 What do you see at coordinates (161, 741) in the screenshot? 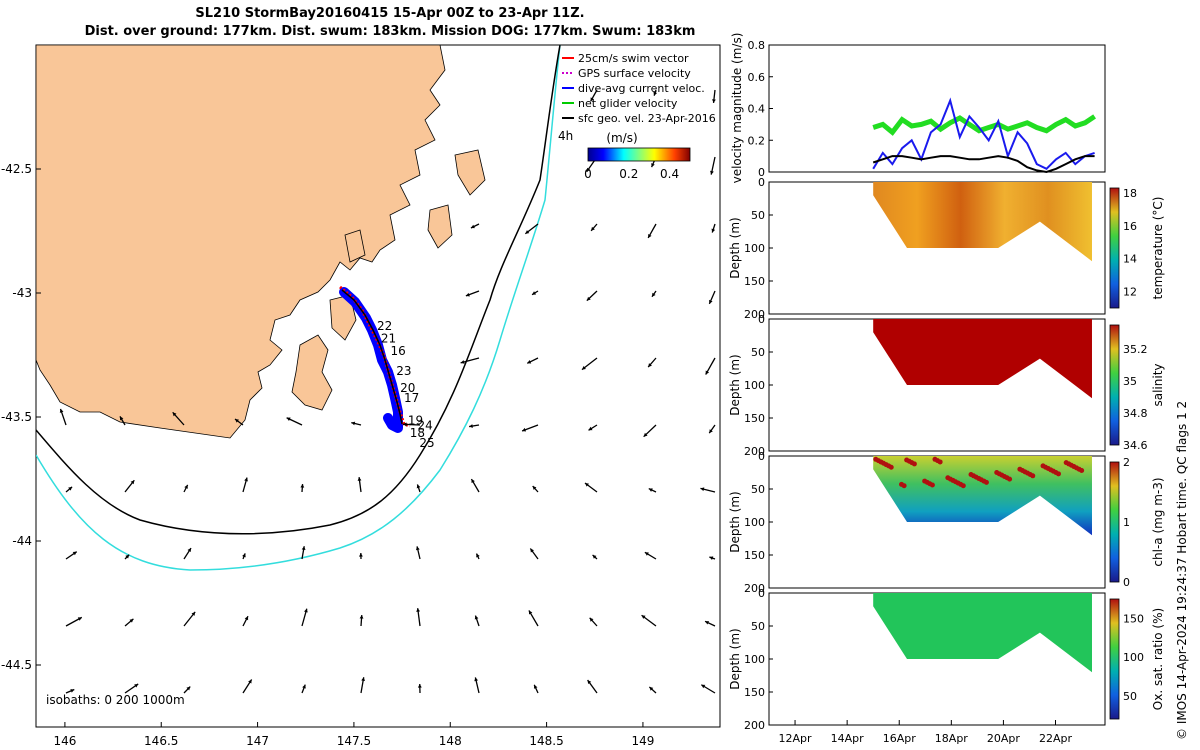
I see `map-x-tick-label: 146.5` at bounding box center [161, 741].